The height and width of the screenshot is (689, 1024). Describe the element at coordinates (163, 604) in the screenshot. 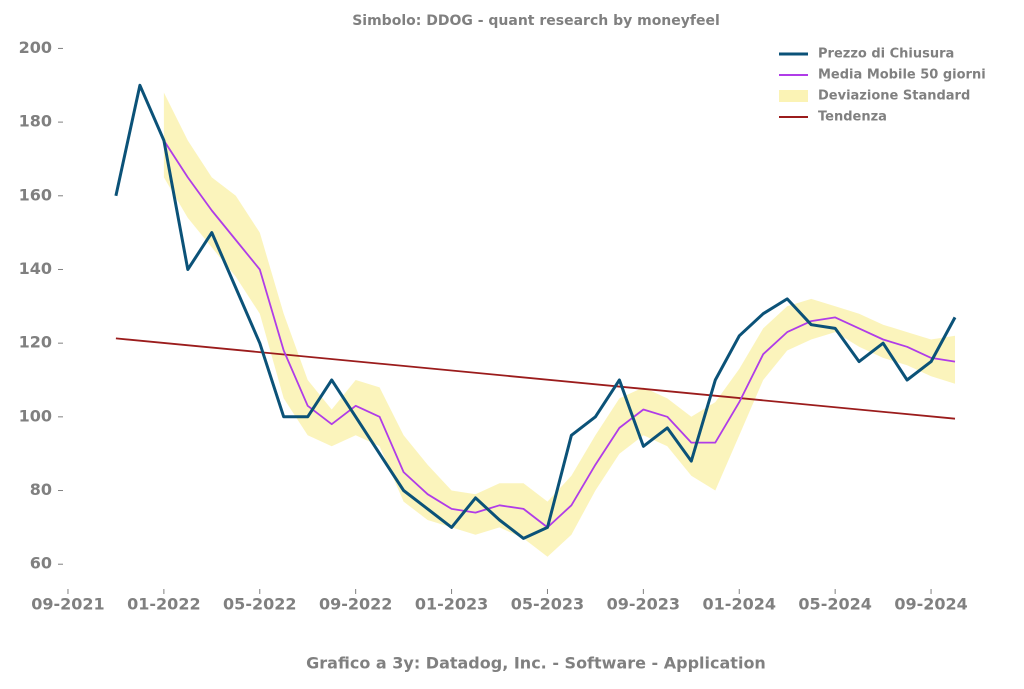

I see `x-tick-label: 01-2022` at that location.